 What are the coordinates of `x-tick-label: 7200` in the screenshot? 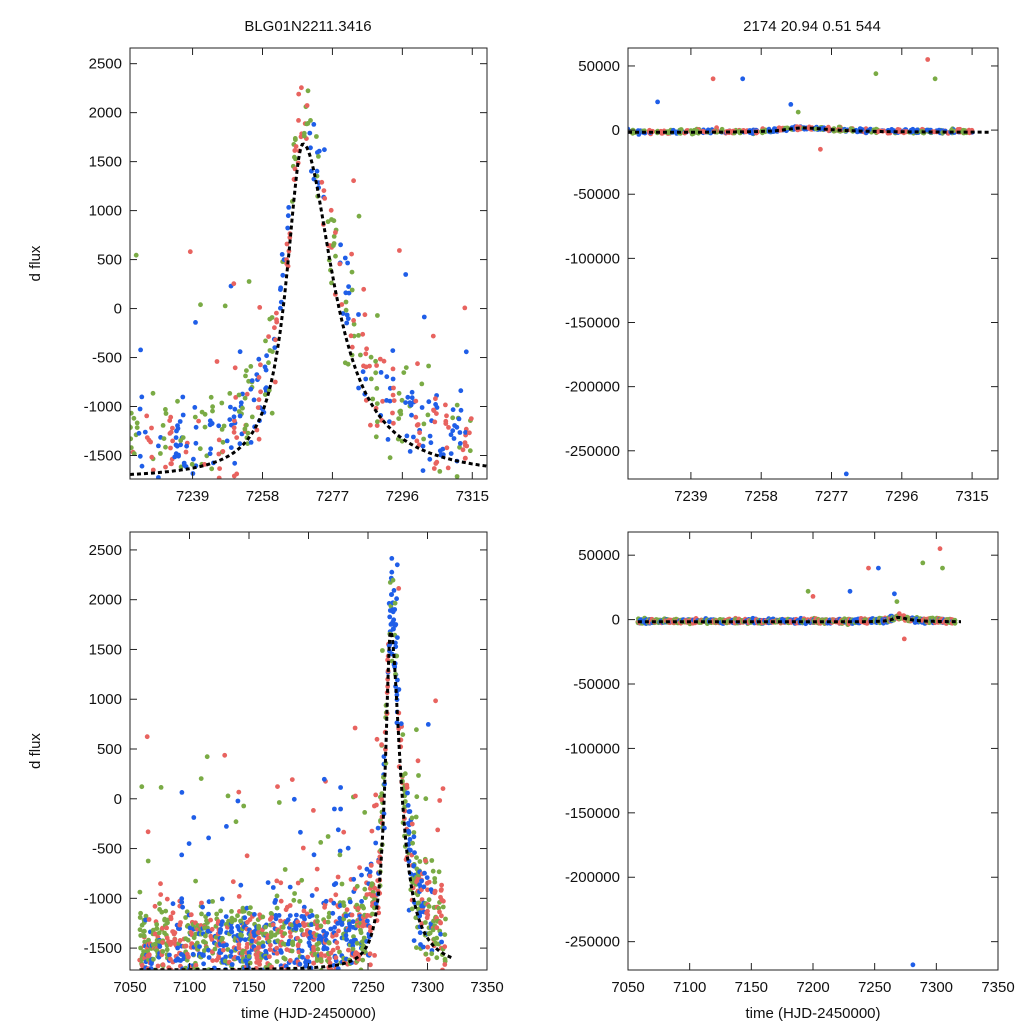 It's located at (812, 987).